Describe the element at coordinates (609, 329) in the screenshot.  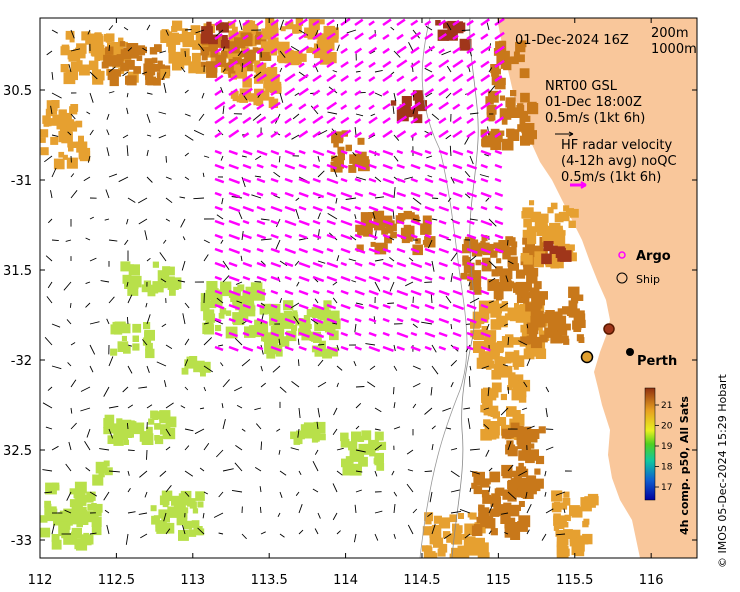
I see `argo-float-marker` at that location.